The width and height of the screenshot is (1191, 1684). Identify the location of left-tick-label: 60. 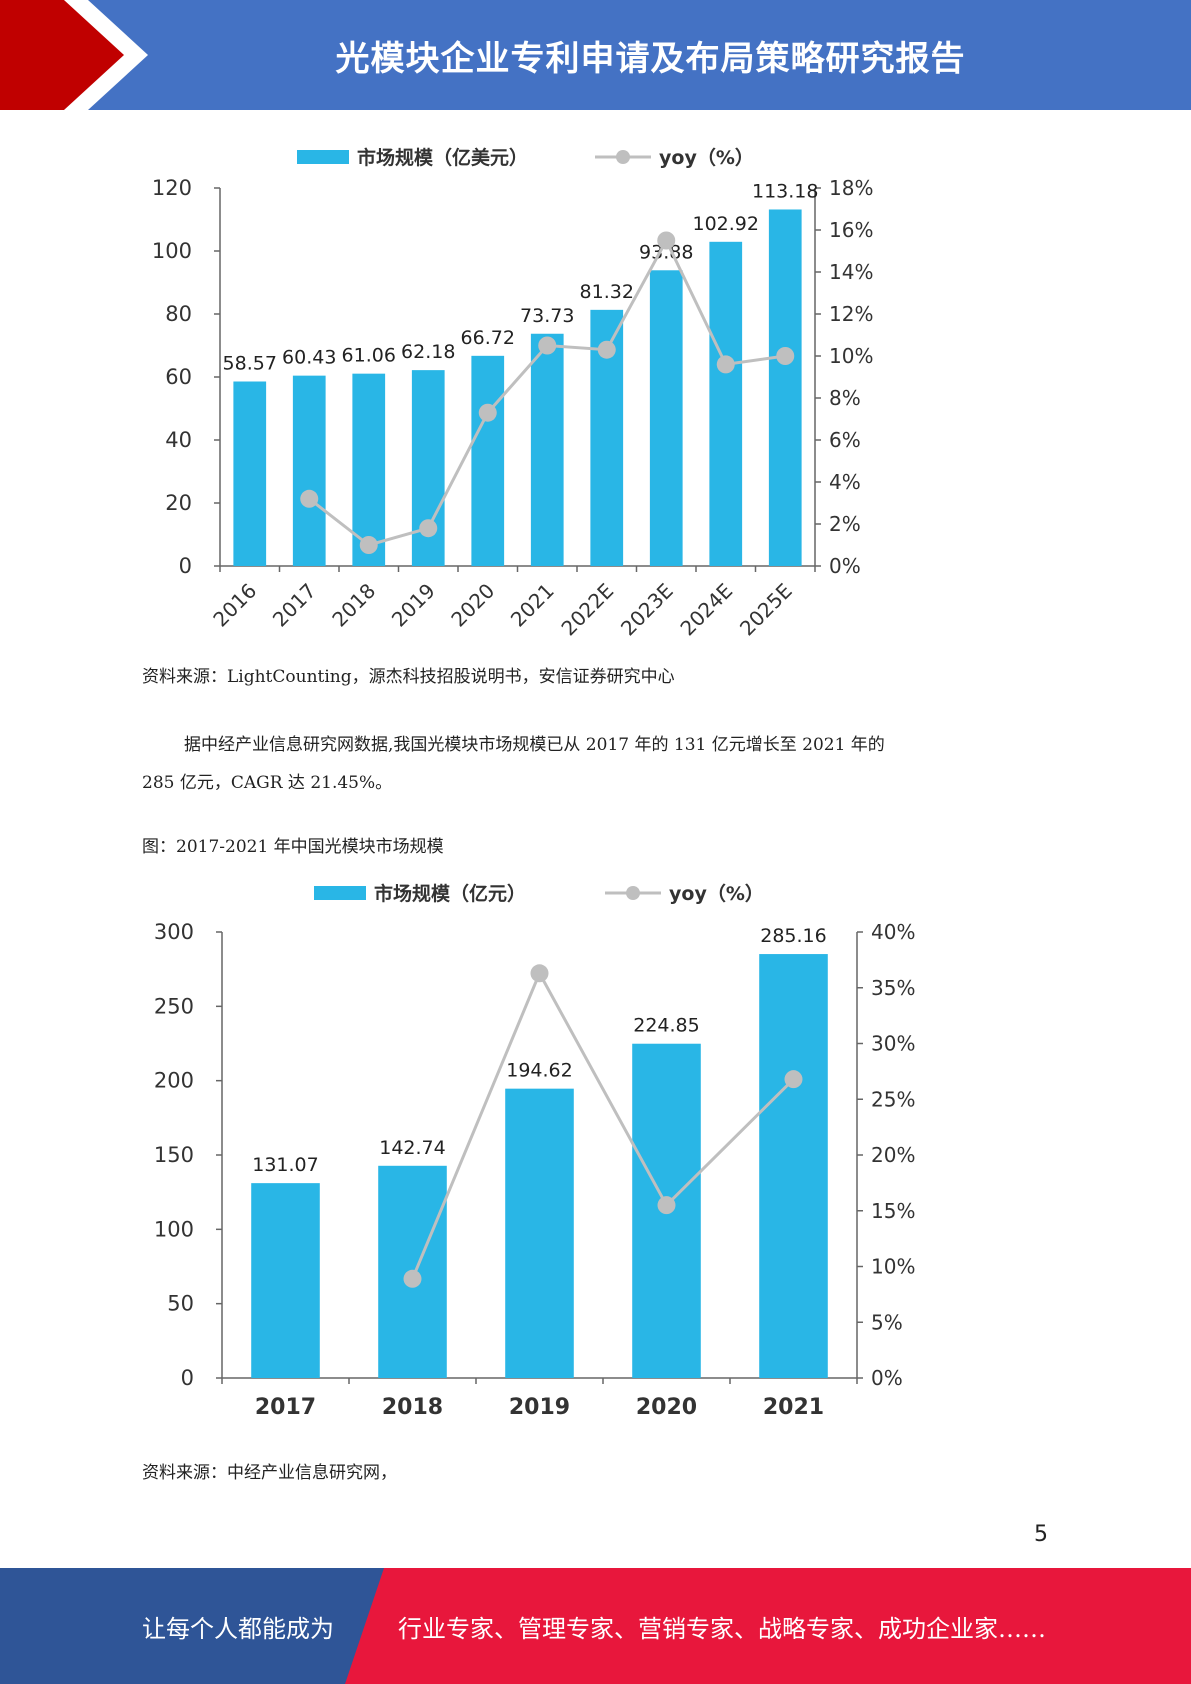
(178, 377).